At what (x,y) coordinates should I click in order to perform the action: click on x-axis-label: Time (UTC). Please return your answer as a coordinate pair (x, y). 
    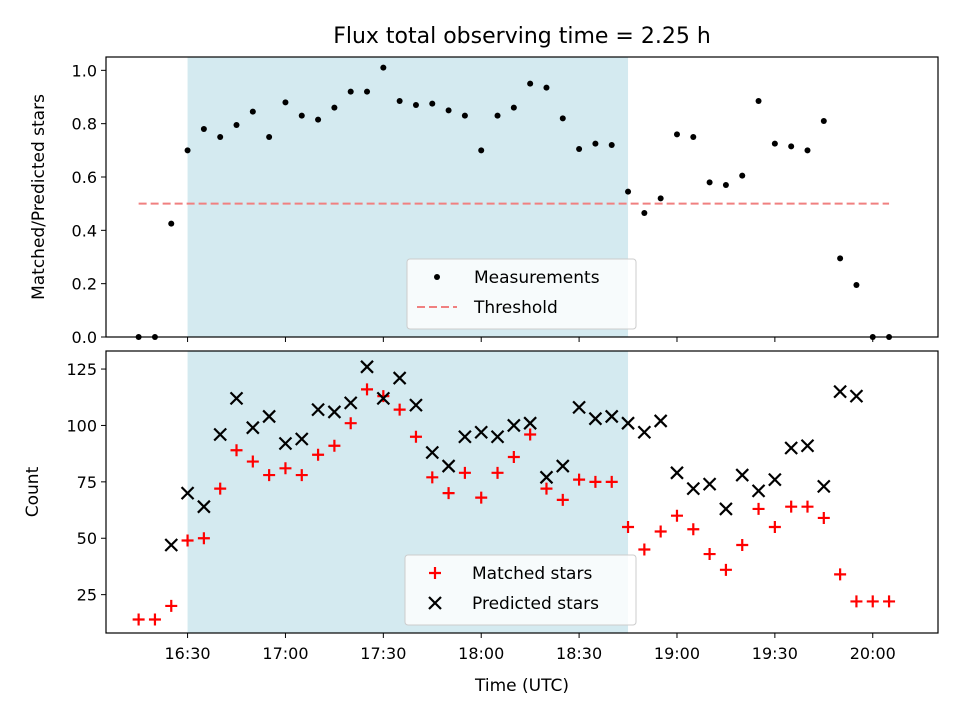
    Looking at the image, I should click on (521, 686).